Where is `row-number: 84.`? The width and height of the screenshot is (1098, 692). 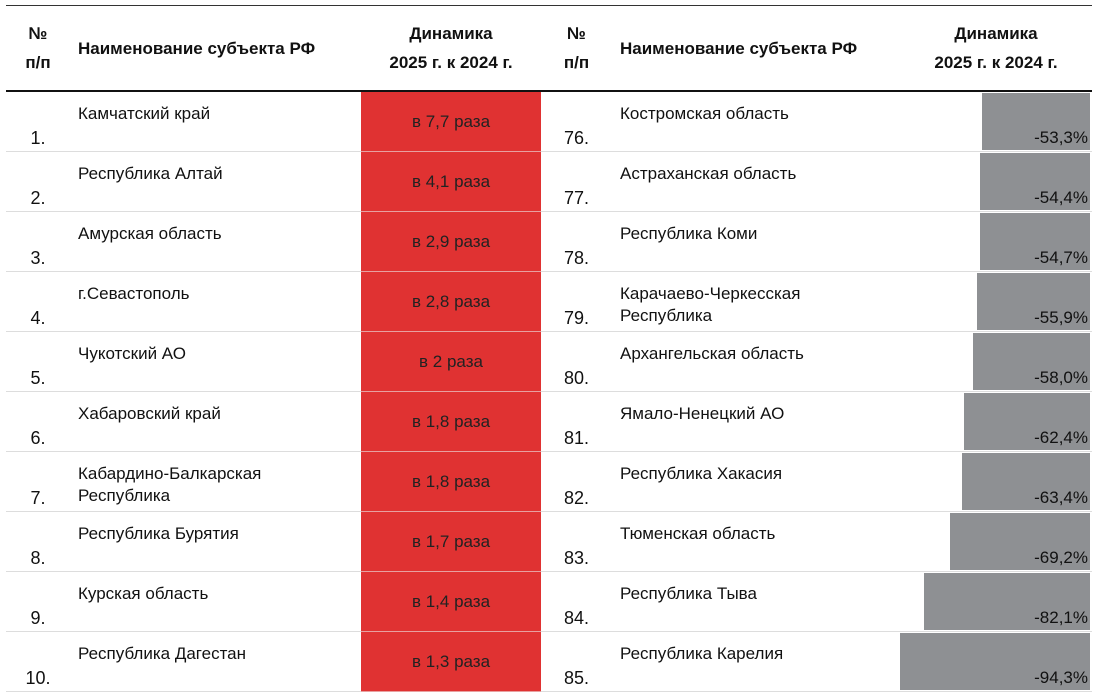
row-number: 84. is located at coordinates (576, 601).